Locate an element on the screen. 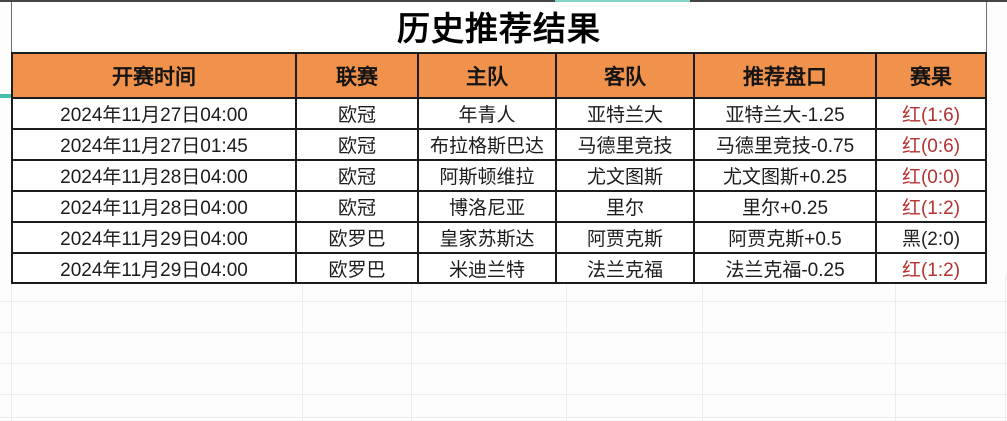 Image resolution: width=1007 pixels, height=421 pixels. cell-handicap: 法兰克福-0.25 is located at coordinates (784, 268).